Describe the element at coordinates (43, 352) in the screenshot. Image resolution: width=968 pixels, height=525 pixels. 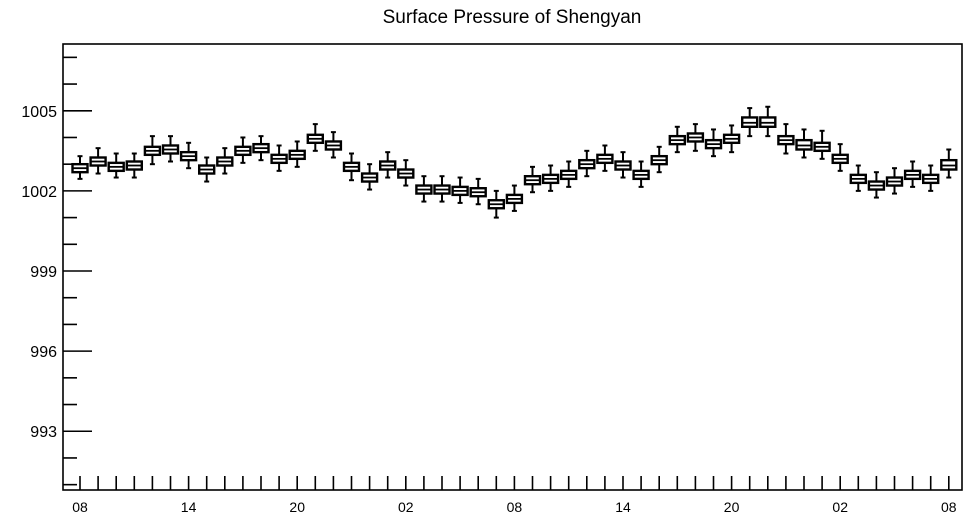
I see `y-tick-label: 996` at that location.